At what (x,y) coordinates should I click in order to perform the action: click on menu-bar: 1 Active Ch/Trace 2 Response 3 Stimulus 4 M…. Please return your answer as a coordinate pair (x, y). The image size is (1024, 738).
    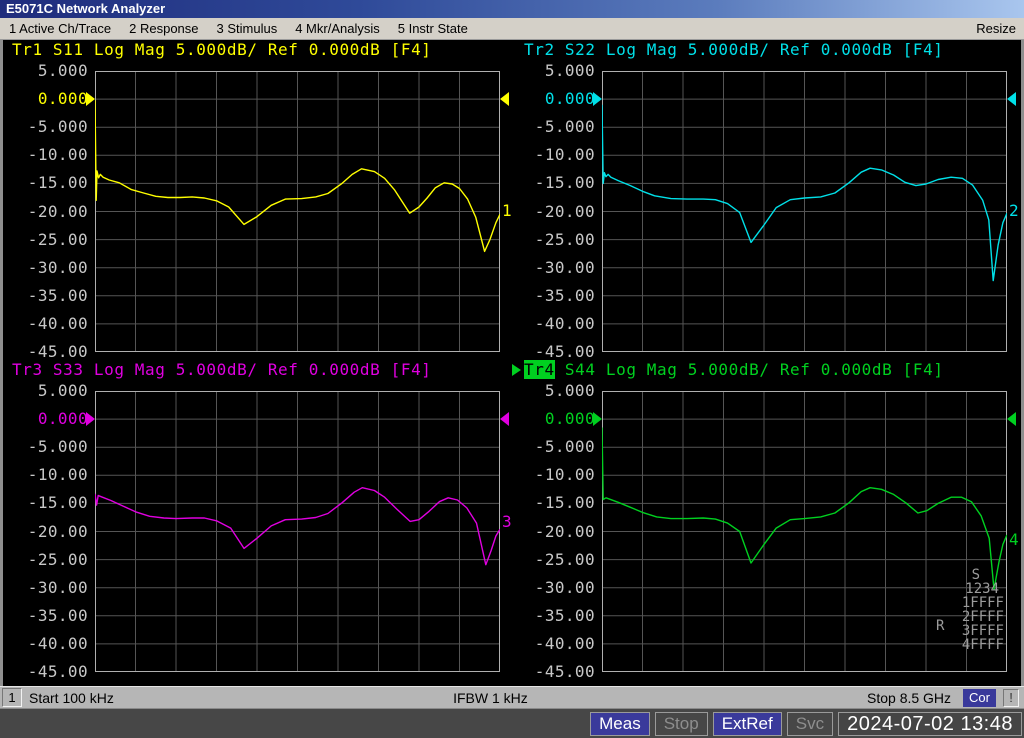
    Looking at the image, I should click on (512, 29).